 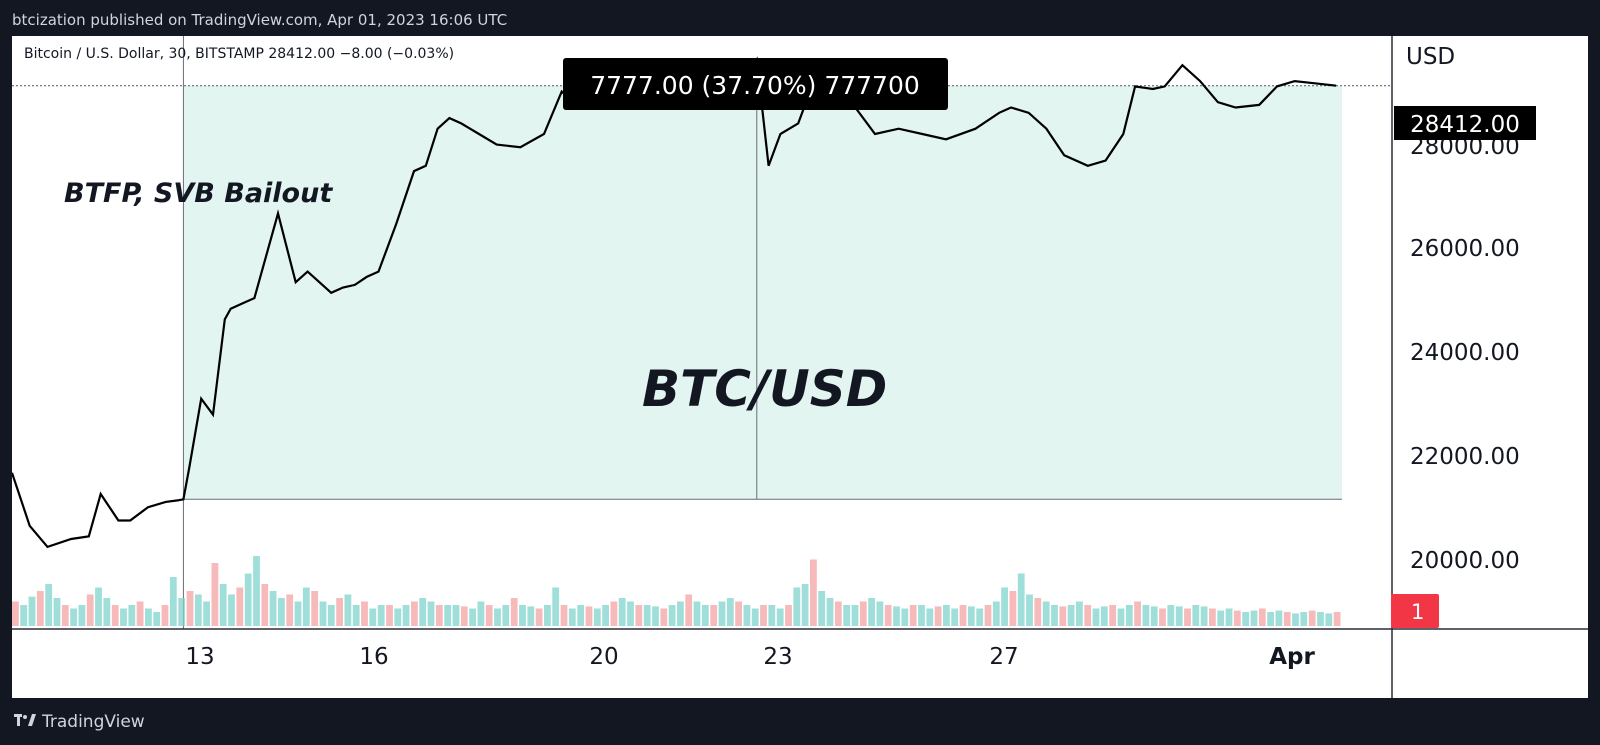 What do you see at coordinates (198, 193) in the screenshot?
I see `annotation-btfp-svb-bailout: BTFP, SVB Bailout` at bounding box center [198, 193].